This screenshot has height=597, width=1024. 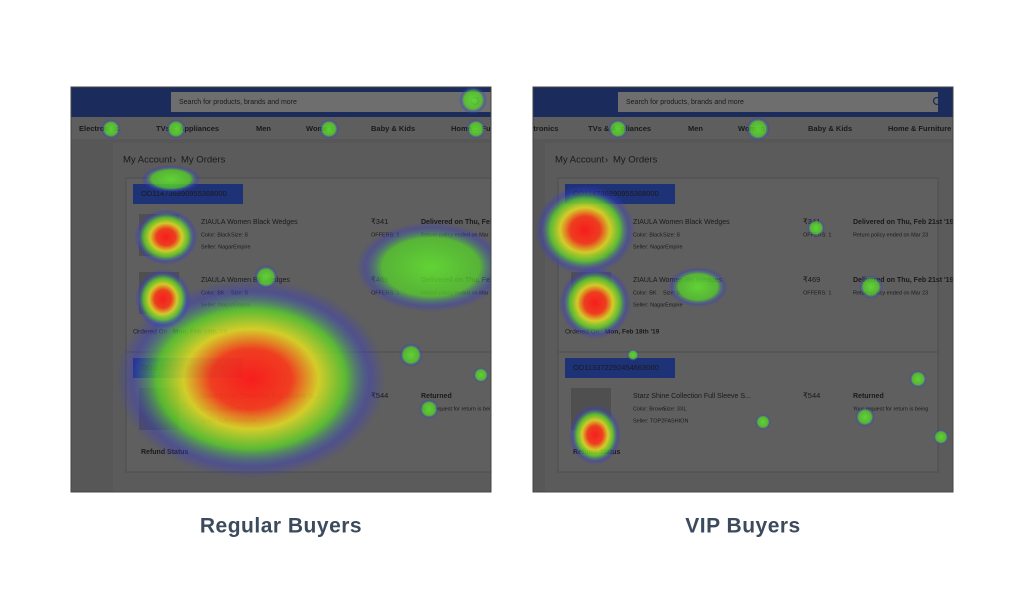 What do you see at coordinates (937, 101) in the screenshot?
I see `search-icon` at bounding box center [937, 101].